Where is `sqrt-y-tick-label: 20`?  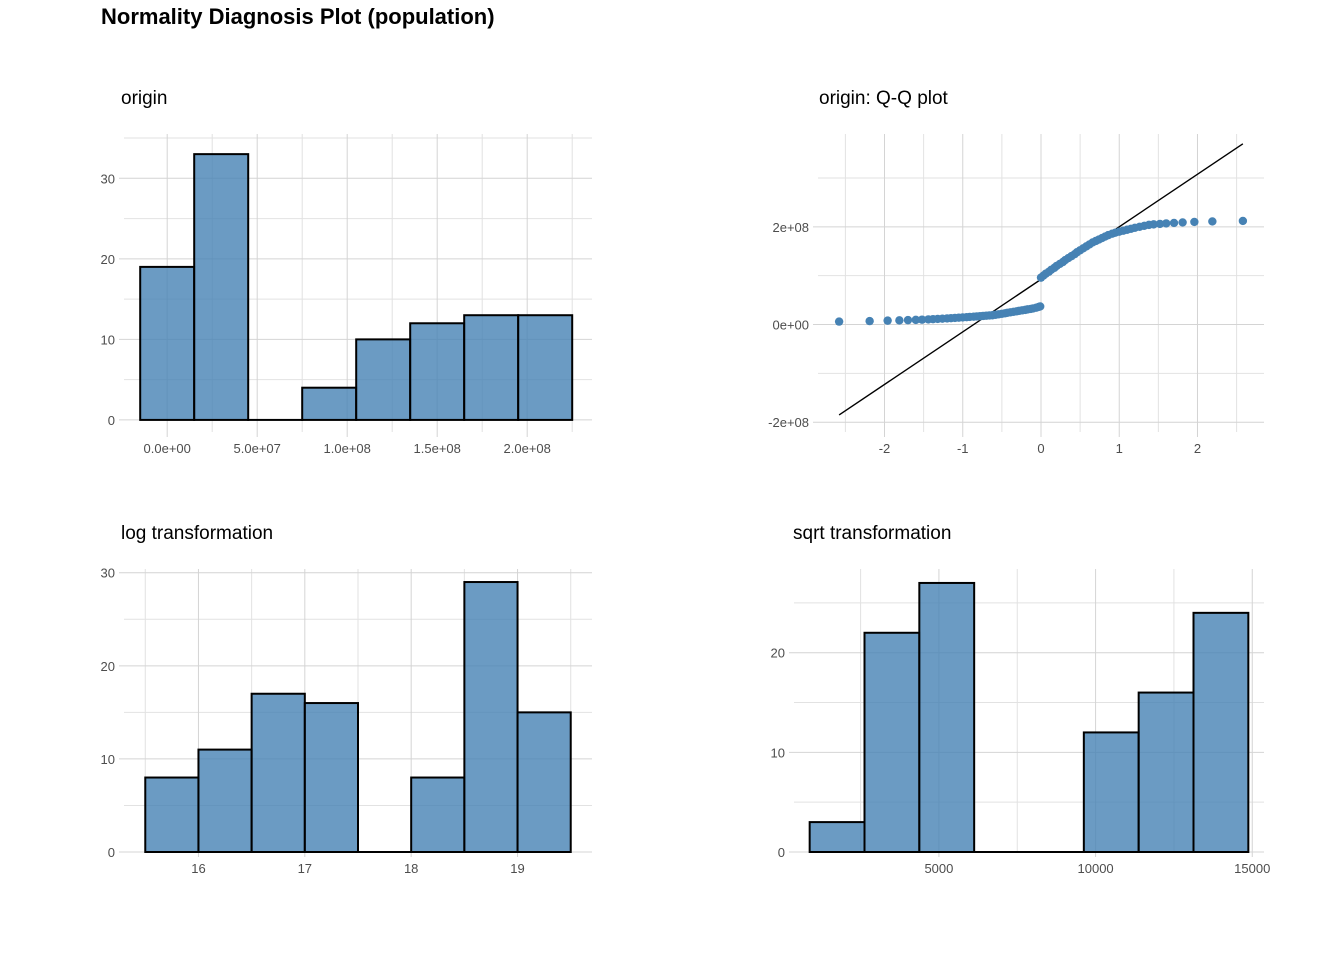 sqrt-y-tick-label: 20 is located at coordinates (778, 653).